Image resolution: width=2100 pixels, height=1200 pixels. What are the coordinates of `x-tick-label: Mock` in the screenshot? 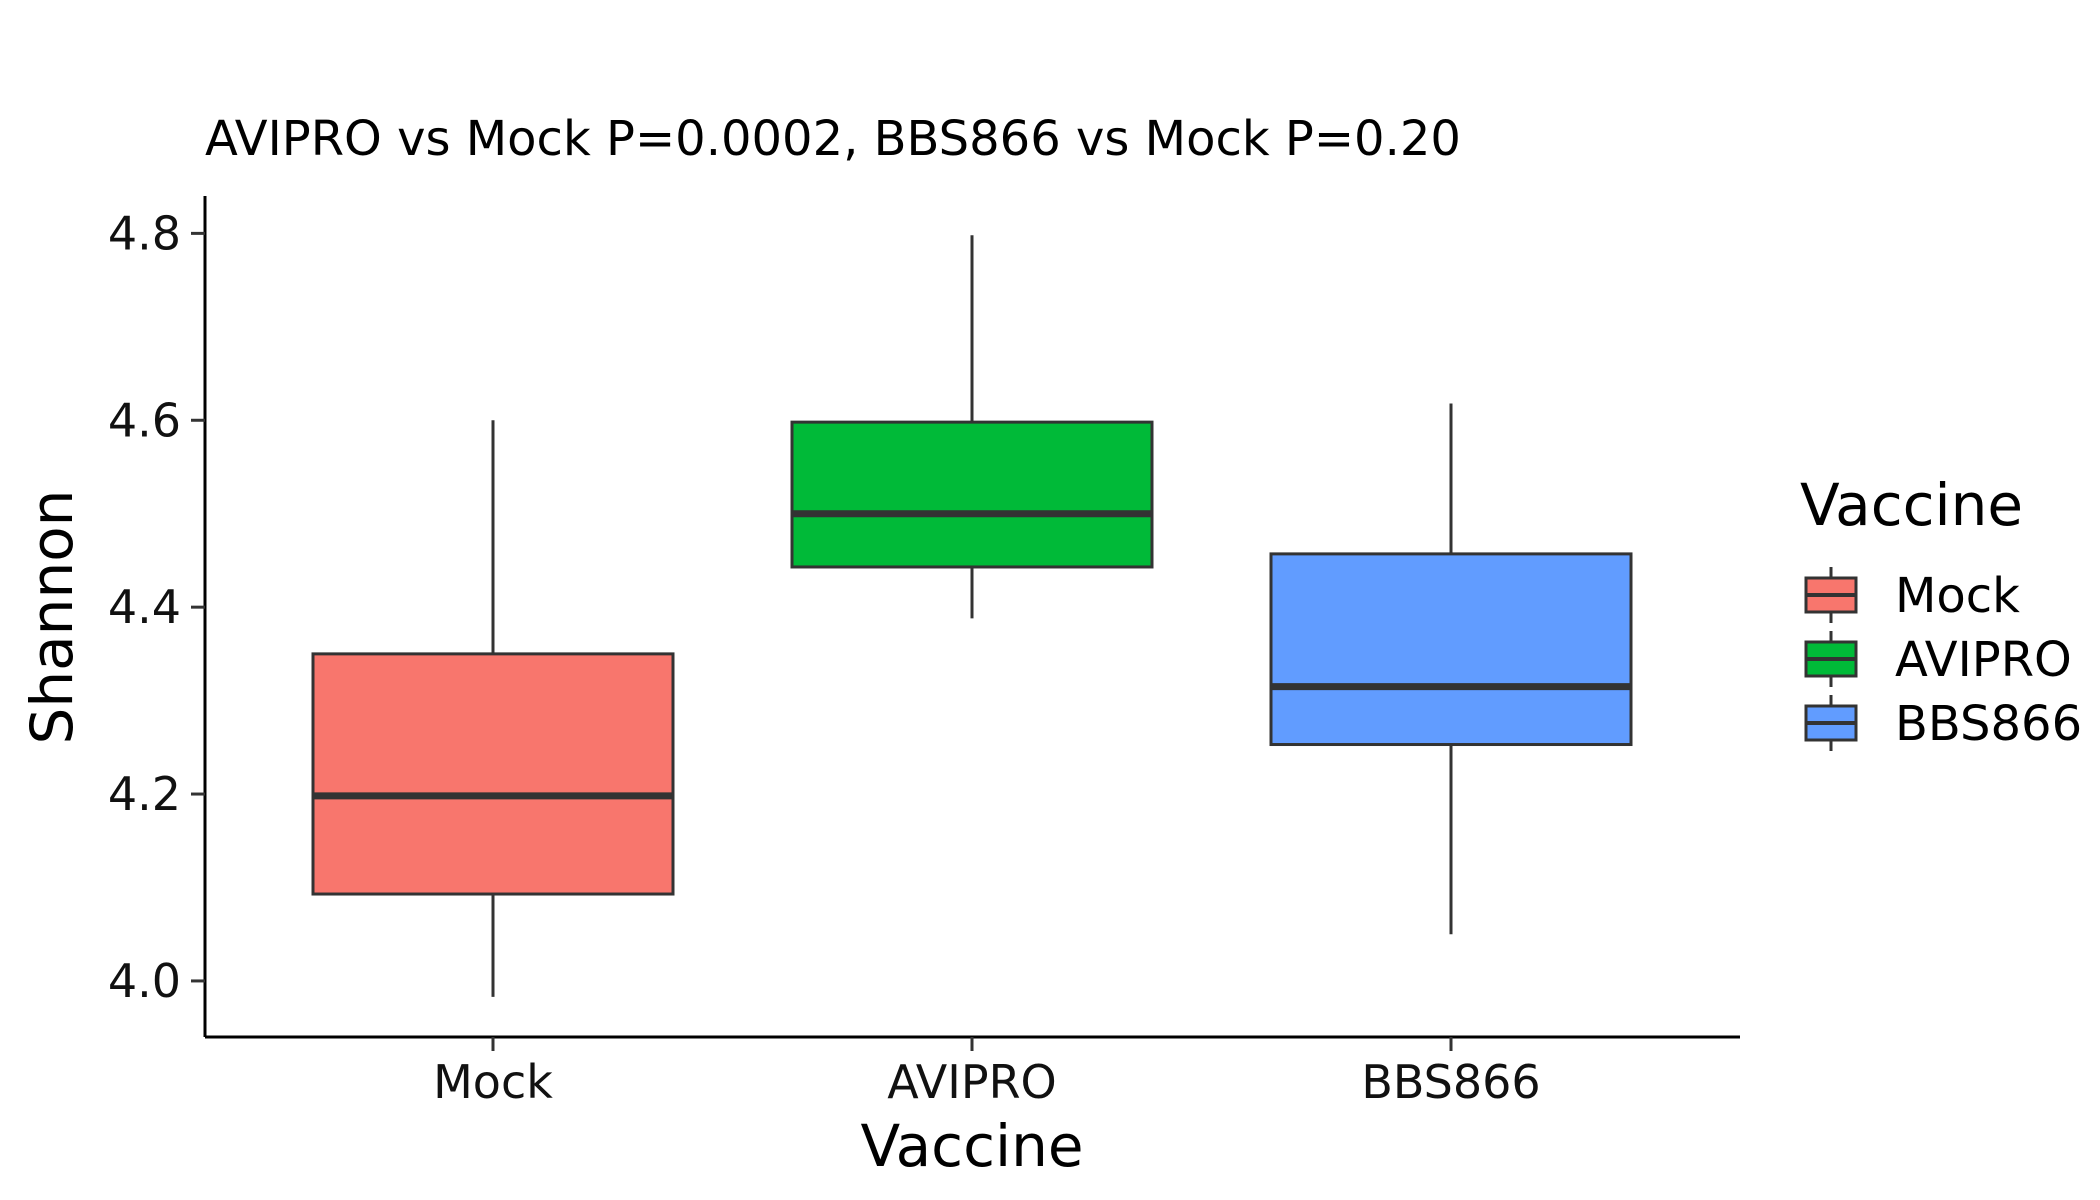 It's located at (493, 1082).